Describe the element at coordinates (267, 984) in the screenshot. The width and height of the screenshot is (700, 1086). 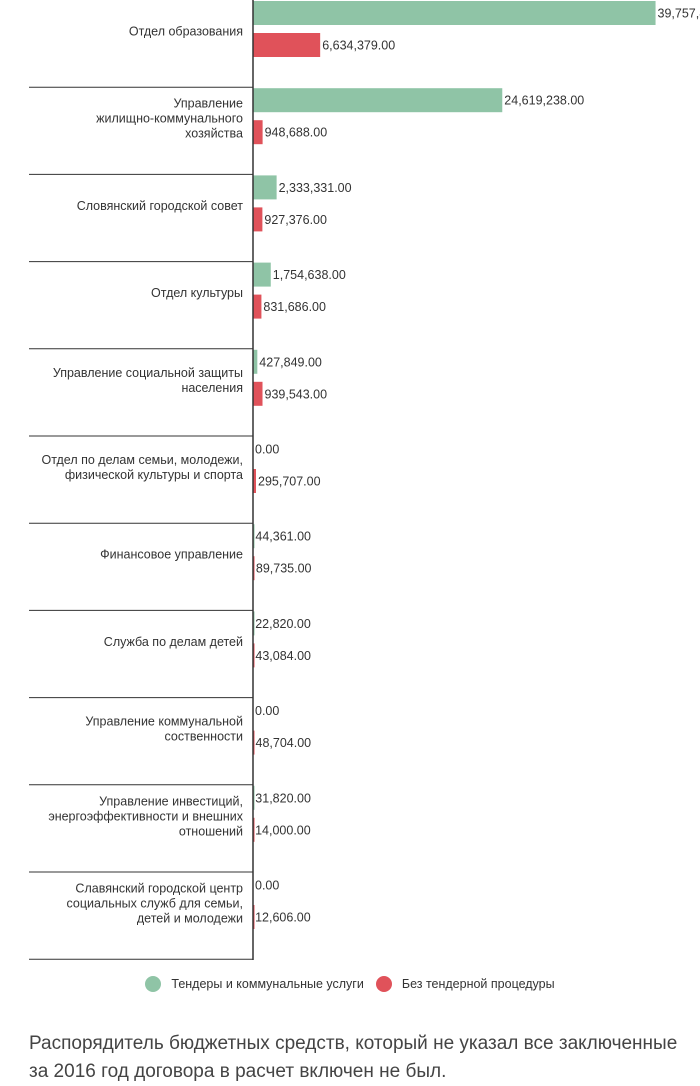
I see `legend-label-tenders: Тендеры и коммунальные услуги` at that location.